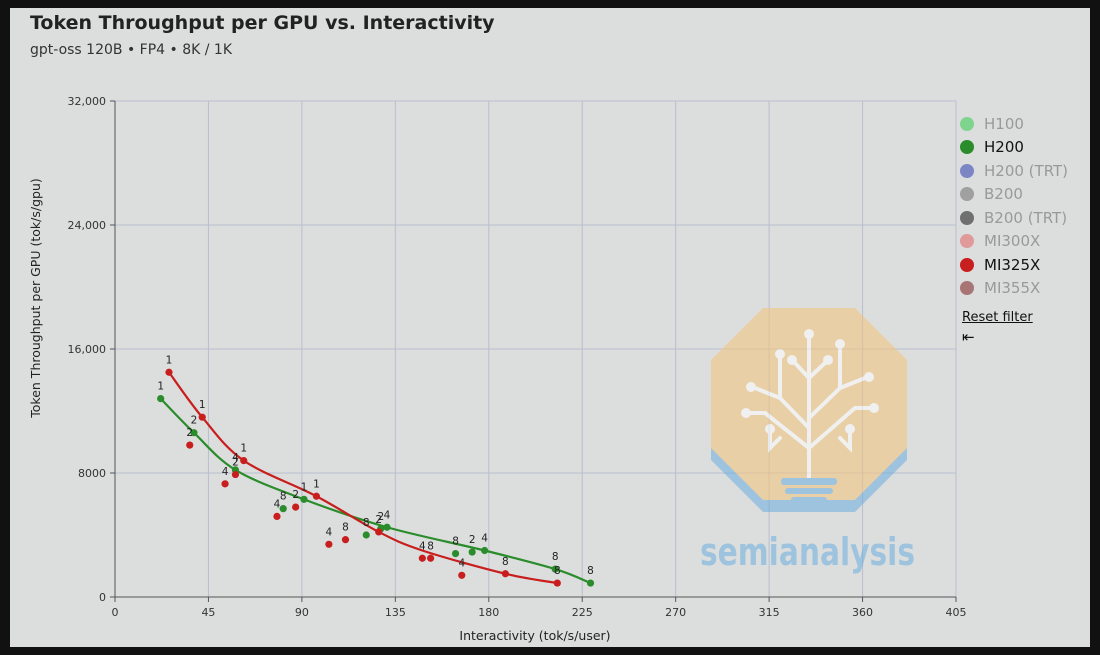  Describe the element at coordinates (375, 491) in the screenshot. I see `series-line-h200` at that location.